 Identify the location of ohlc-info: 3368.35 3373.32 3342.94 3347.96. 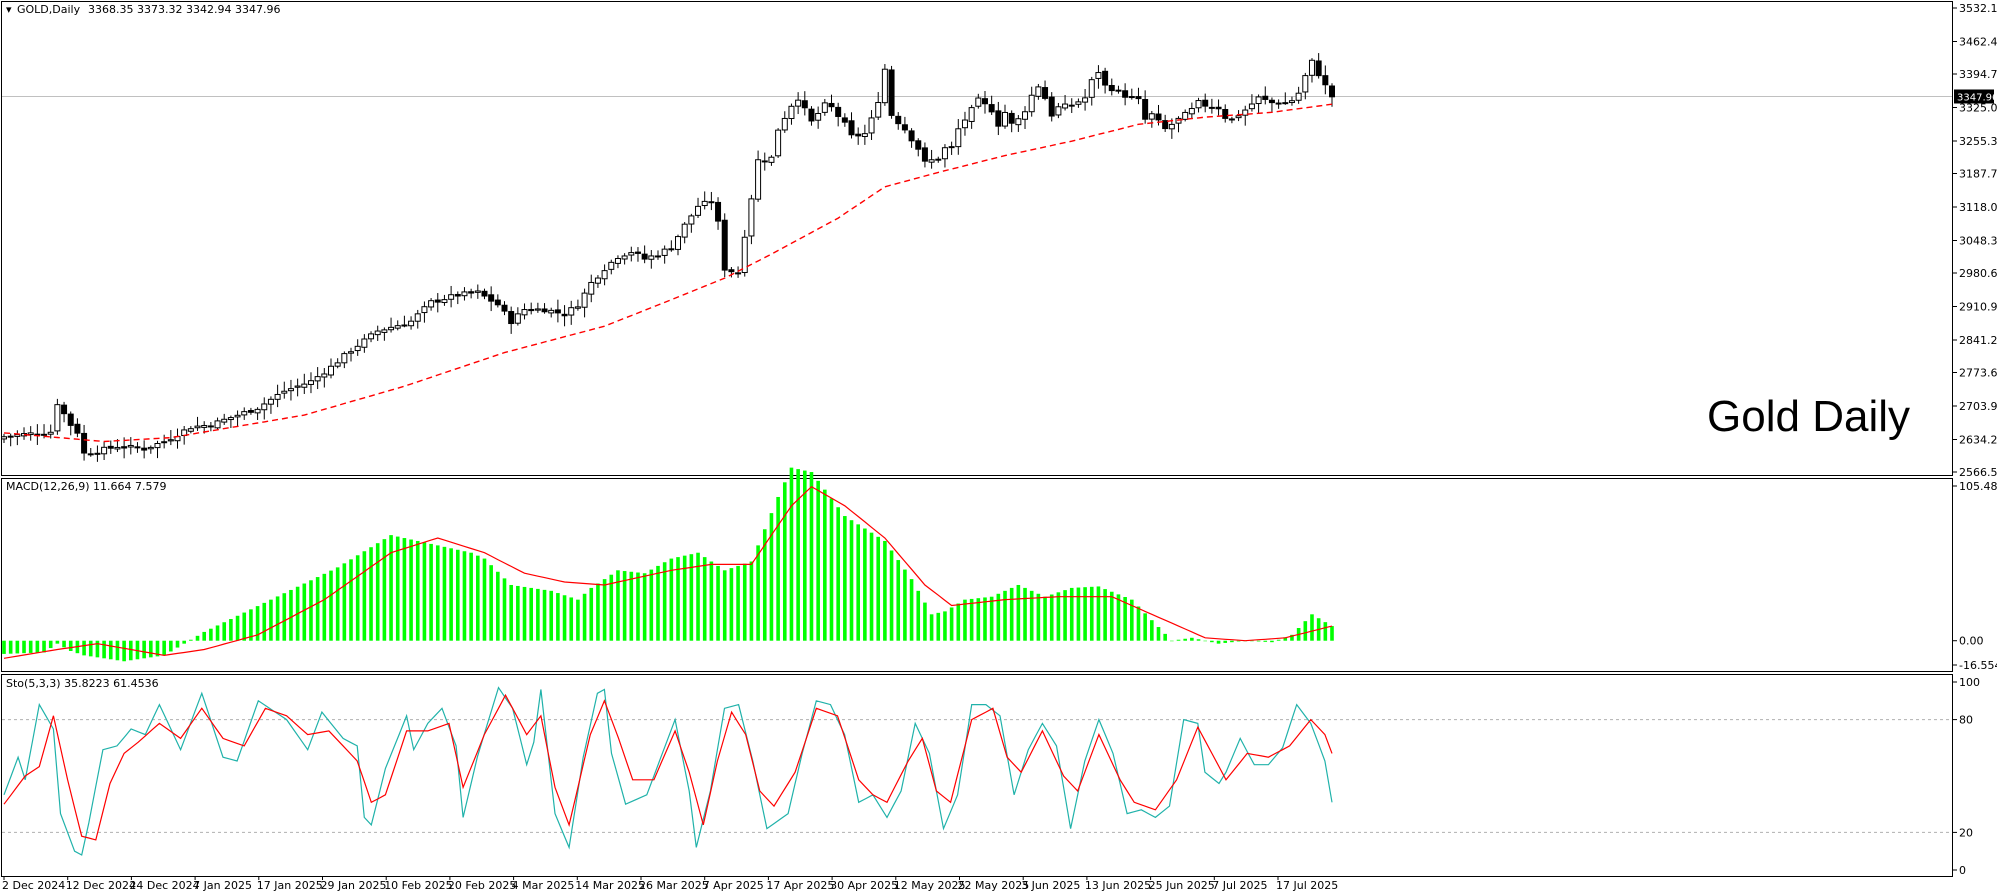
(184, 9).